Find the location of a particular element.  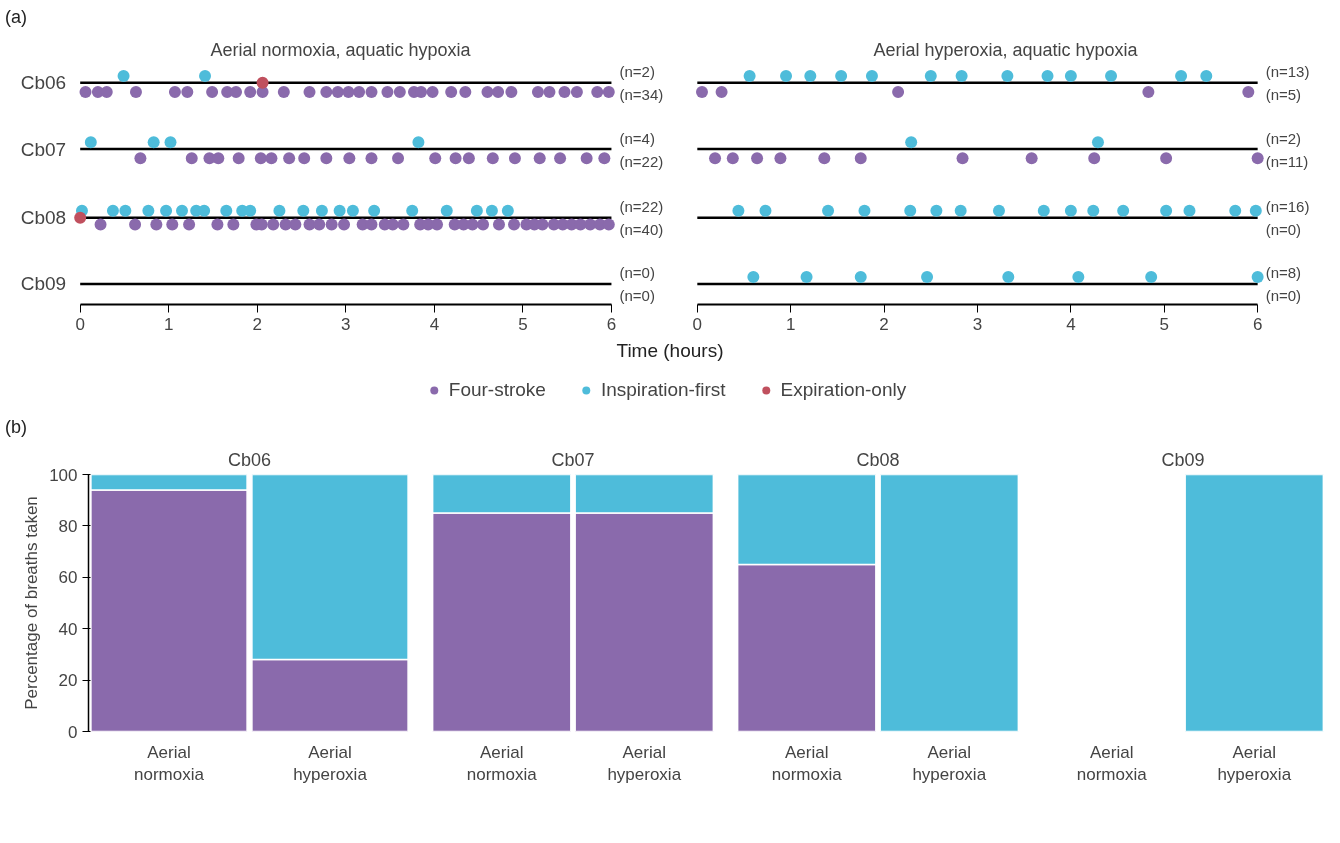

text: (n=4) is located at coordinates (637, 138).